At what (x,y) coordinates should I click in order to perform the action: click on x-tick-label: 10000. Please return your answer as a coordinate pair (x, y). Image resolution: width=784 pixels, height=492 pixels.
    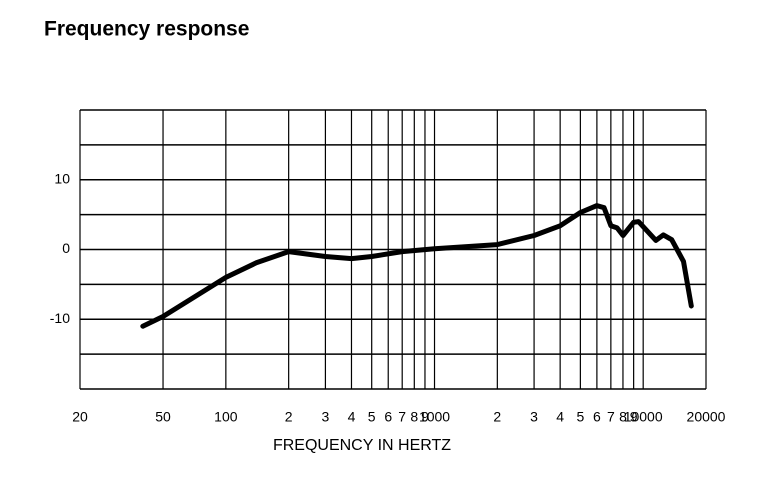
    Looking at the image, I should click on (643, 417).